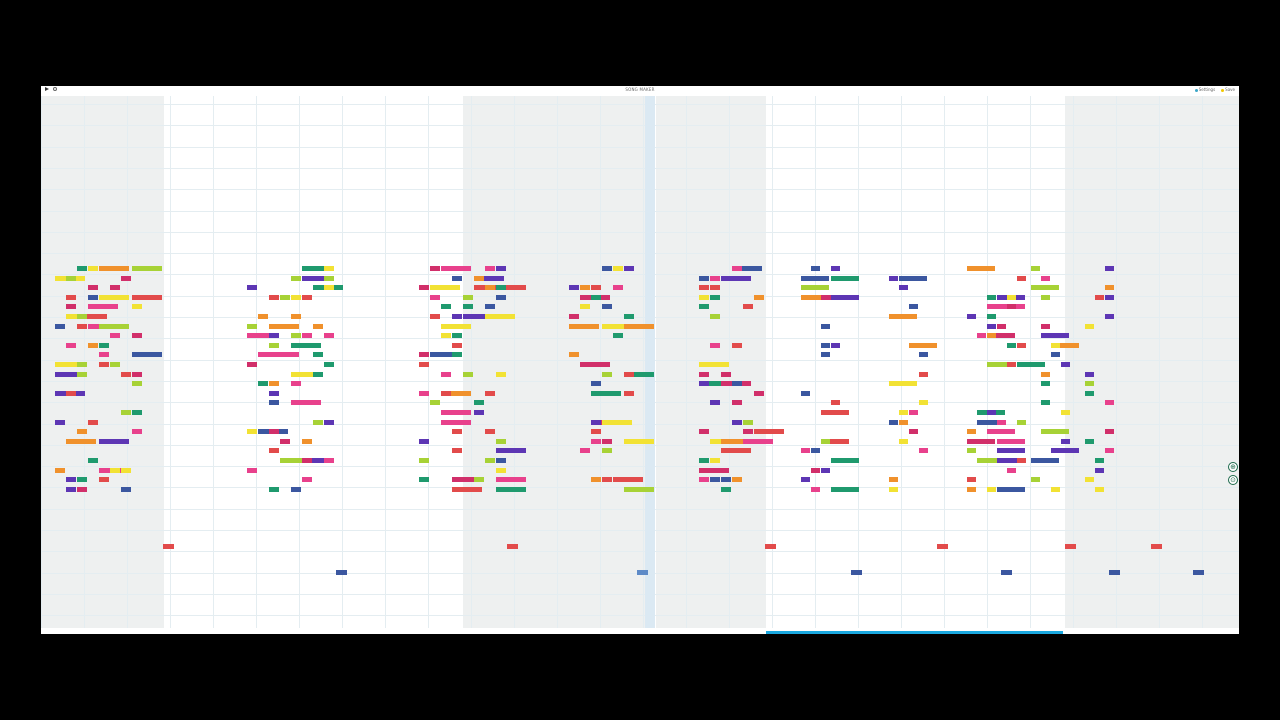 This screenshot has height=720, width=1280. I want to click on play-icon, so click(47, 89).